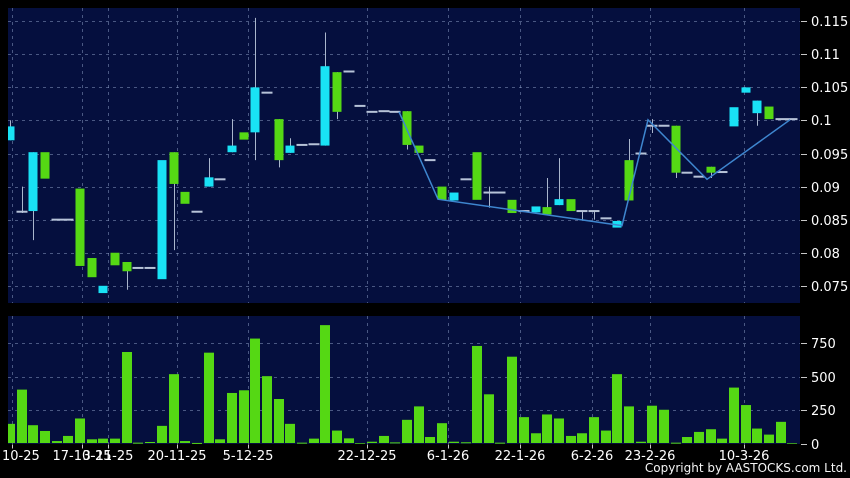 The image size is (850, 478). What do you see at coordinates (825, 188) in the screenshot?
I see `price-axis-label: 0.09` at bounding box center [825, 188].